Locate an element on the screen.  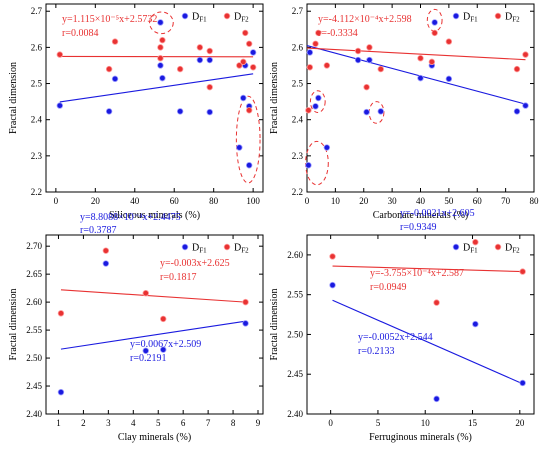
x-tick-label: 2 is located at coordinates (83, 423).